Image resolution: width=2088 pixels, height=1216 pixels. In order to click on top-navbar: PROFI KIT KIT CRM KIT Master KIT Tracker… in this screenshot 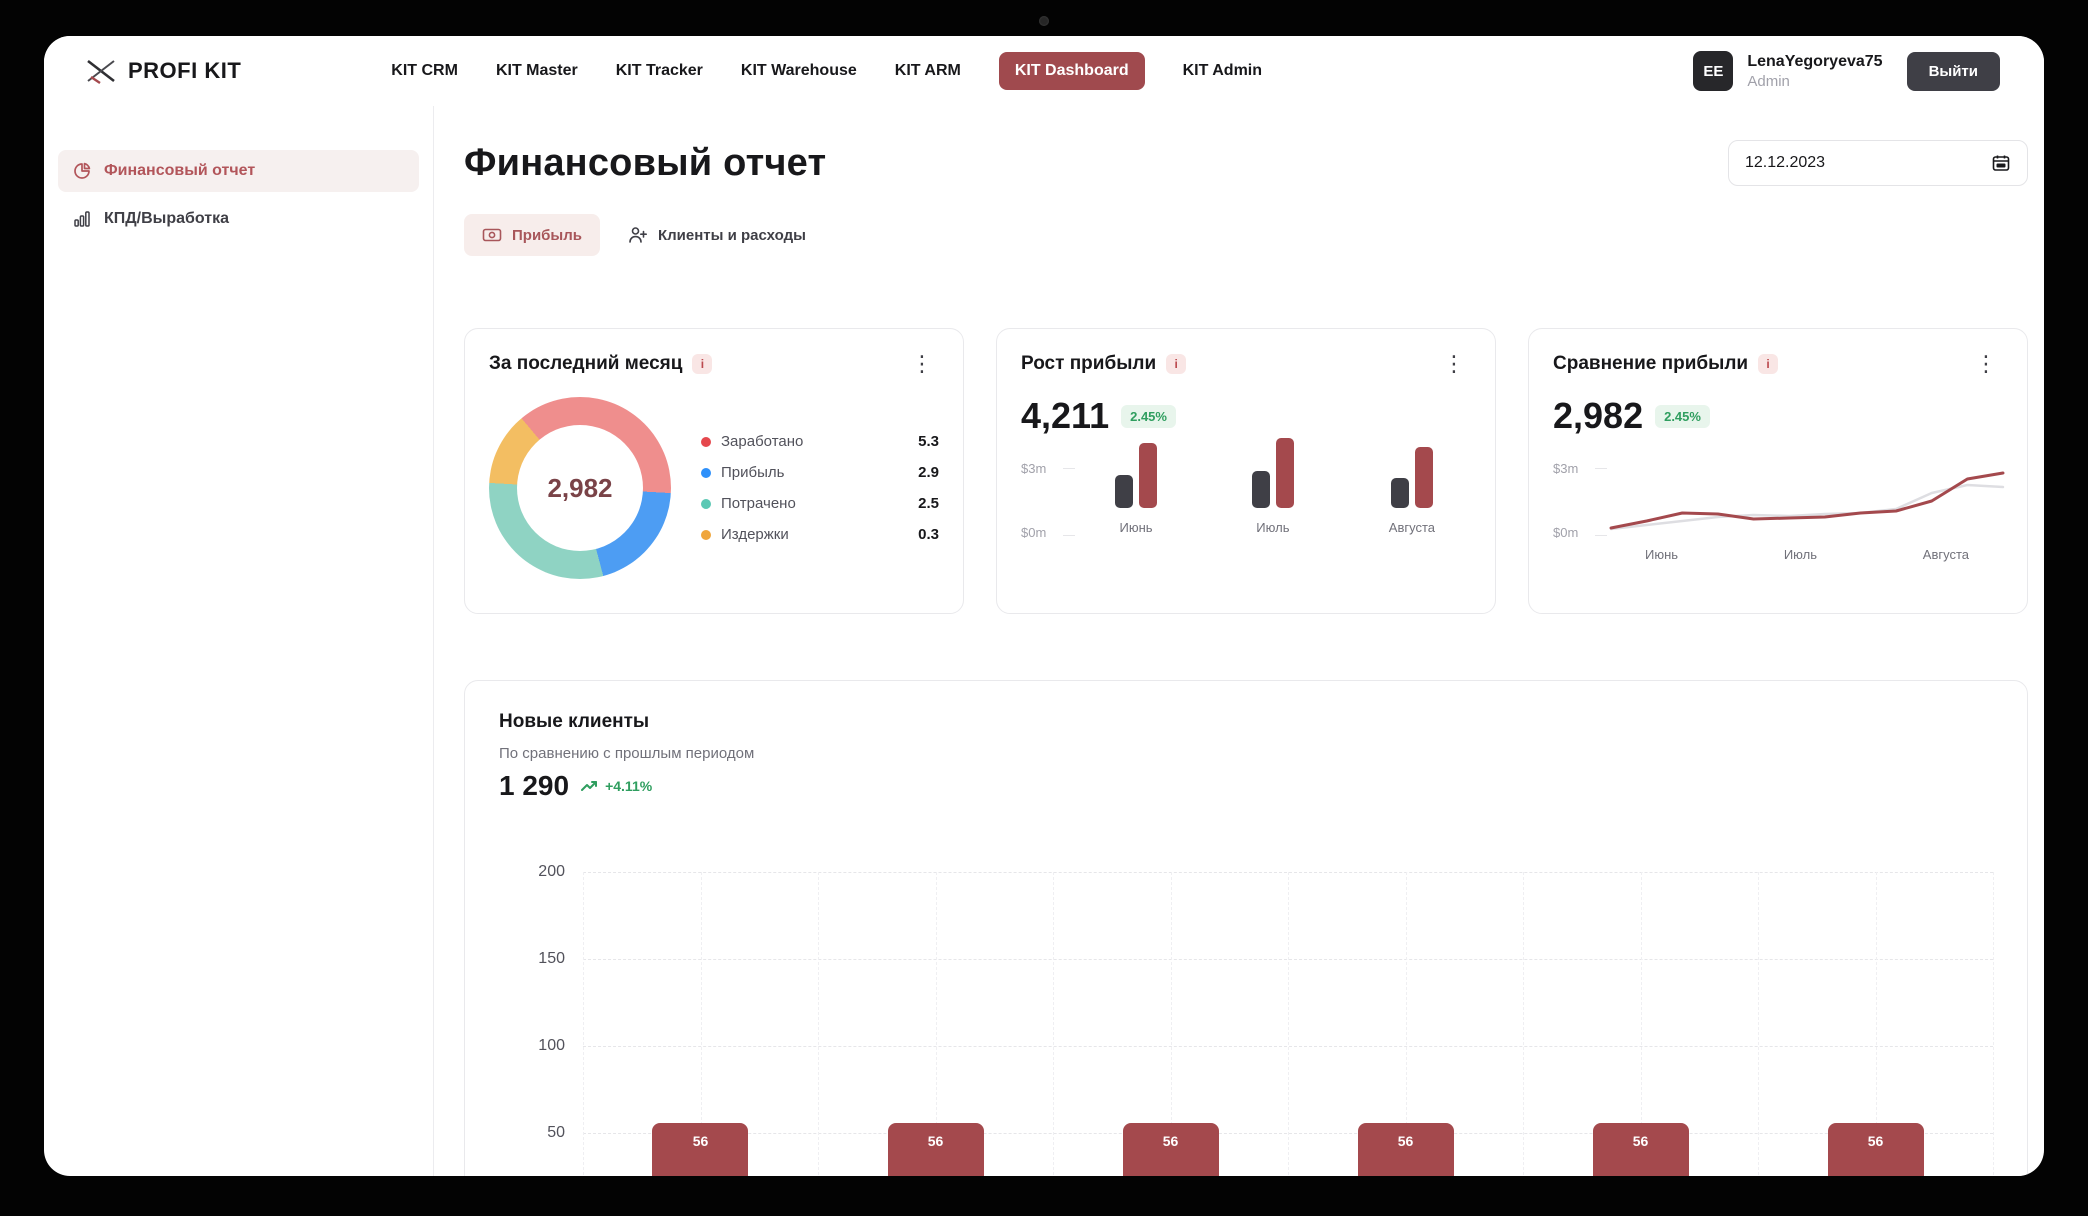, I will do `click(1044, 71)`.